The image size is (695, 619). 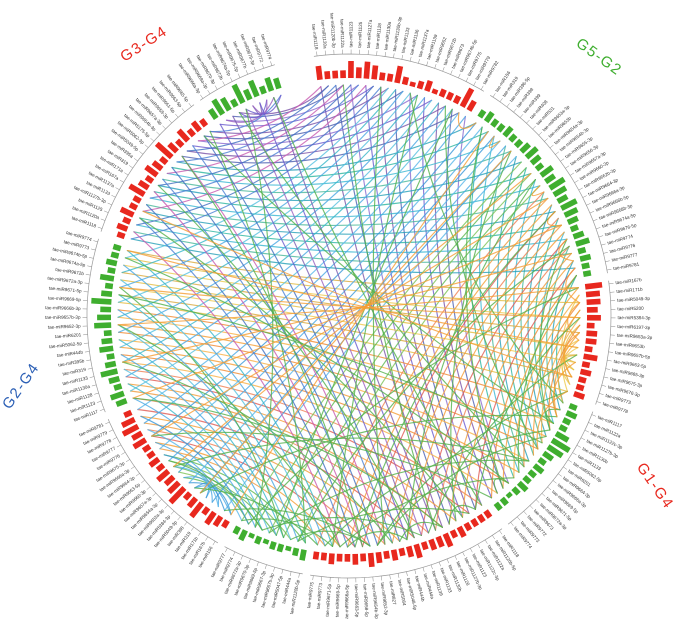 I want to click on mirna-label: tae-miR1127a, so click(x=369, y=33).